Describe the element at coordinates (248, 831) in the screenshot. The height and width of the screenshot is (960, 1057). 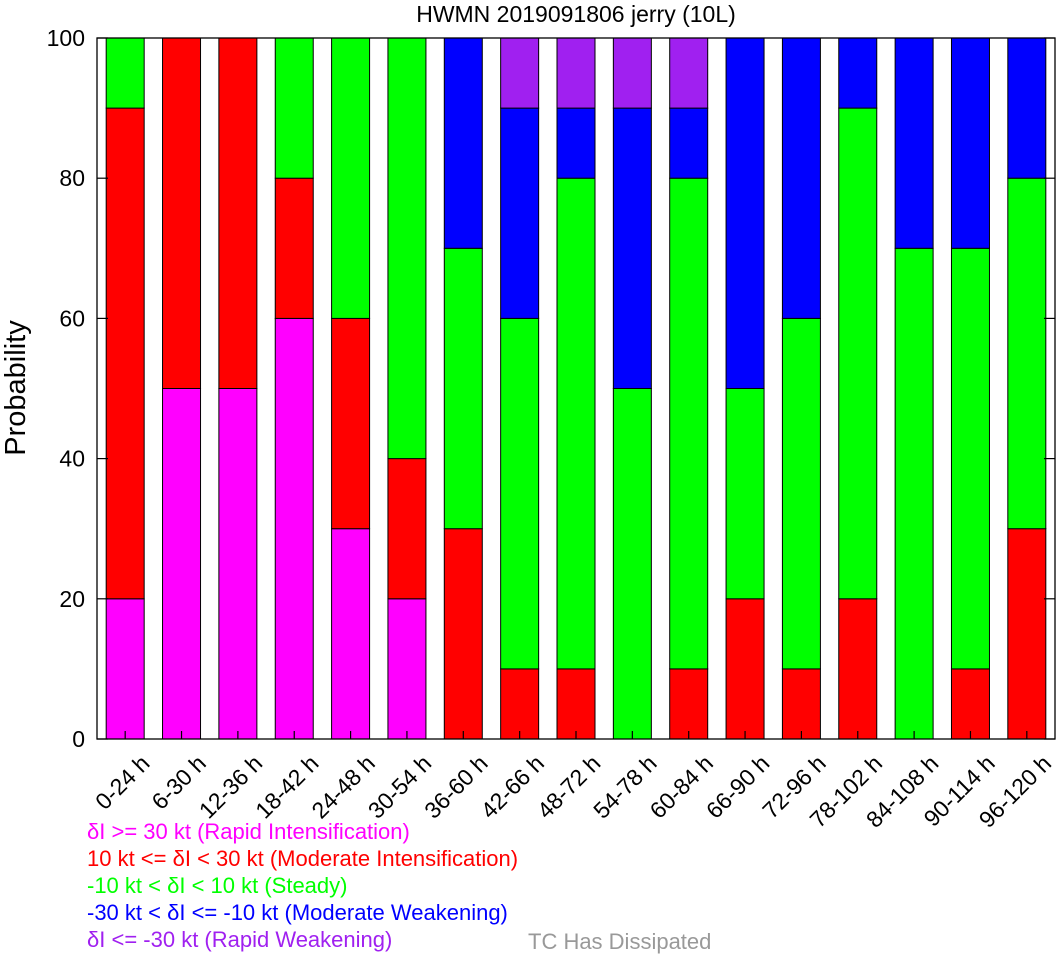
I see `legend-entry-rapid-intensification: δI >= 30 kt (Rapid Intensification)` at that location.